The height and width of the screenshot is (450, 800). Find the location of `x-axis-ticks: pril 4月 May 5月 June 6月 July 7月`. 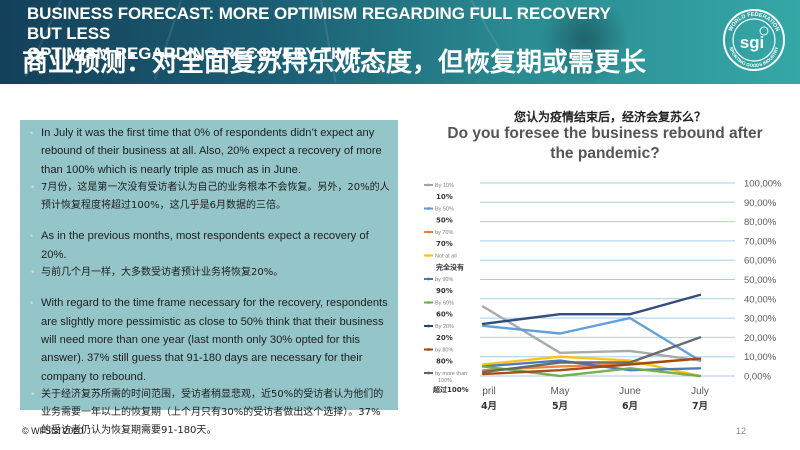

x-axis-ticks: pril 4月 May 5月 June 6月 July 7月 is located at coordinates (595, 399).